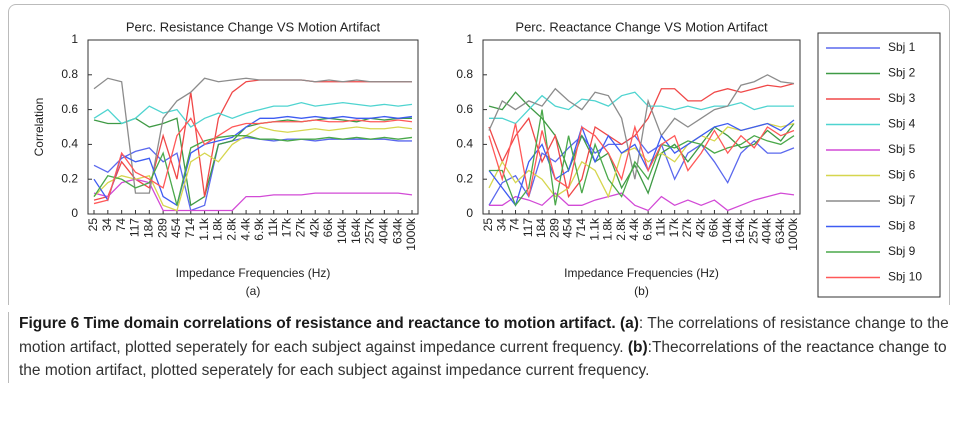  What do you see at coordinates (204, 229) in the screenshot?
I see `x-tick-label: 1.1k` at bounding box center [204, 229].